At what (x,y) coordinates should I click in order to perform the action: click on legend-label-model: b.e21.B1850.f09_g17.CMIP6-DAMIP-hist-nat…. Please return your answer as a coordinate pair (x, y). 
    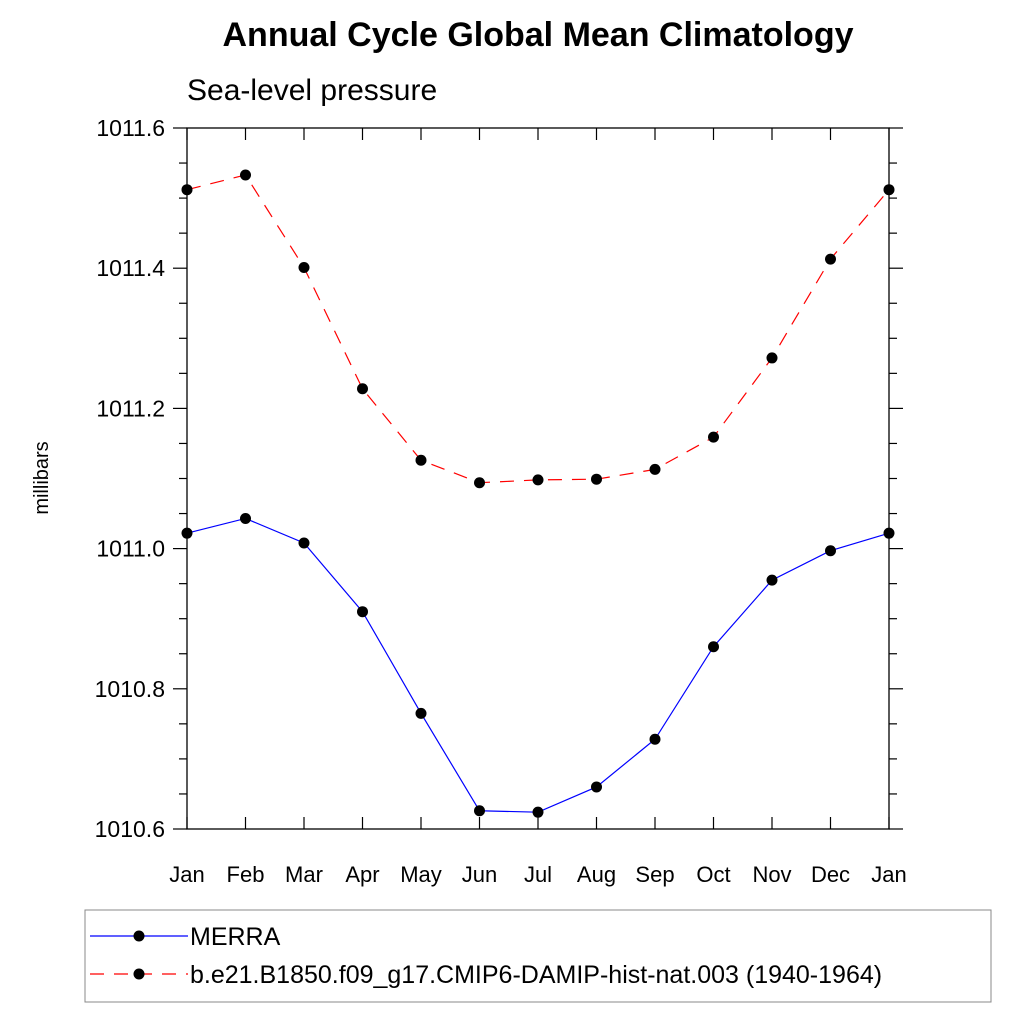
    Looking at the image, I should click on (536, 975).